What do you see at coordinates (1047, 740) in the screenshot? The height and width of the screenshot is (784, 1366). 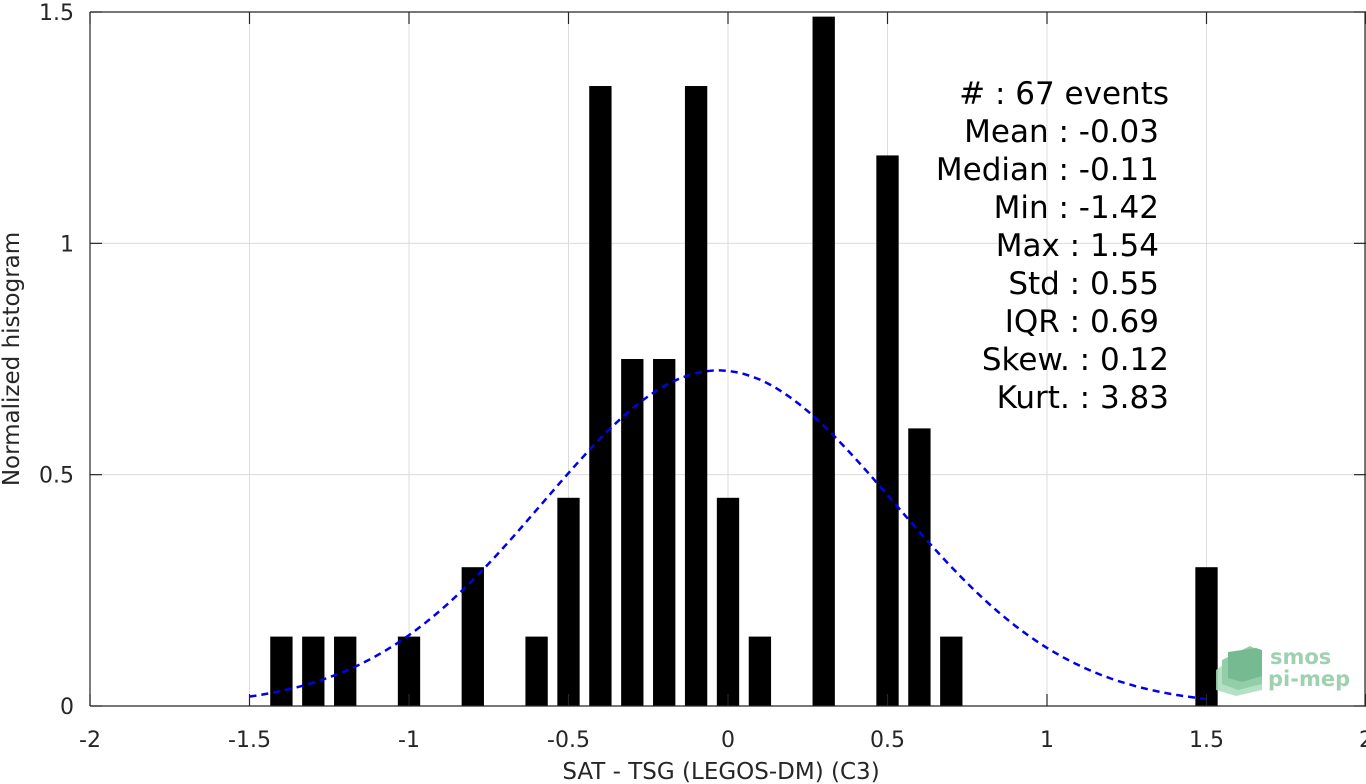 I see `x-tick-label: 1` at bounding box center [1047, 740].